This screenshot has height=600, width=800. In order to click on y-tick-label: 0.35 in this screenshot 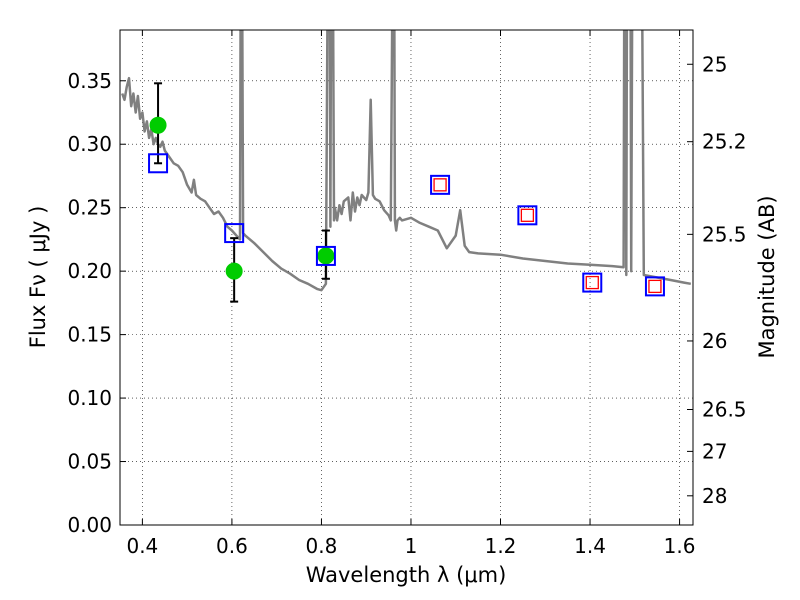, I will do `click(89, 81)`.